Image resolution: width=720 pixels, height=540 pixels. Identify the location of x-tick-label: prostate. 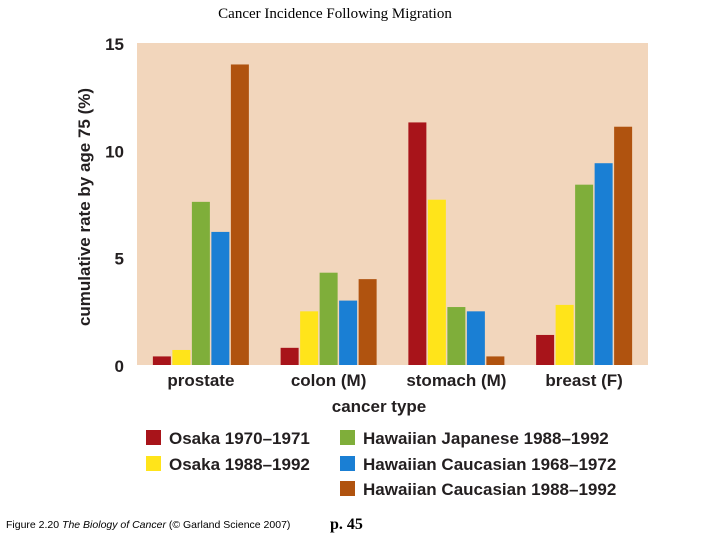
(200, 380).